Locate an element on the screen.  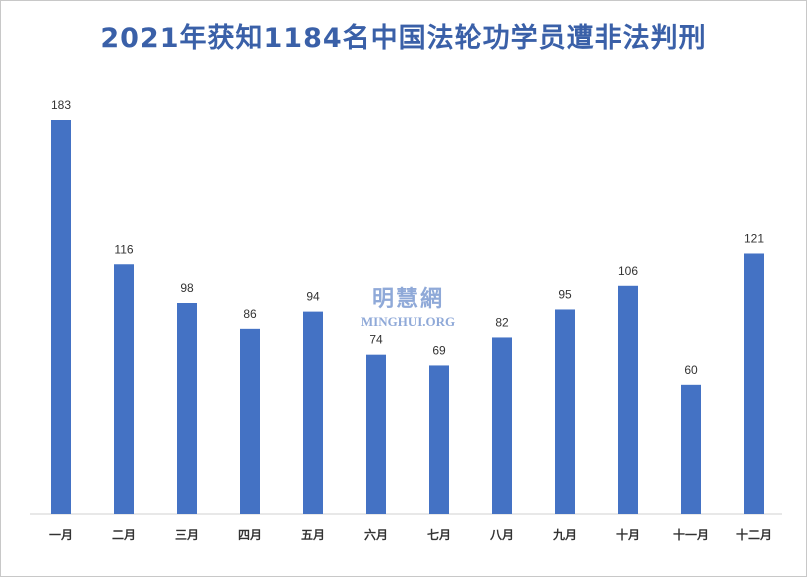
data-label-5: 94 is located at coordinates (313, 297).